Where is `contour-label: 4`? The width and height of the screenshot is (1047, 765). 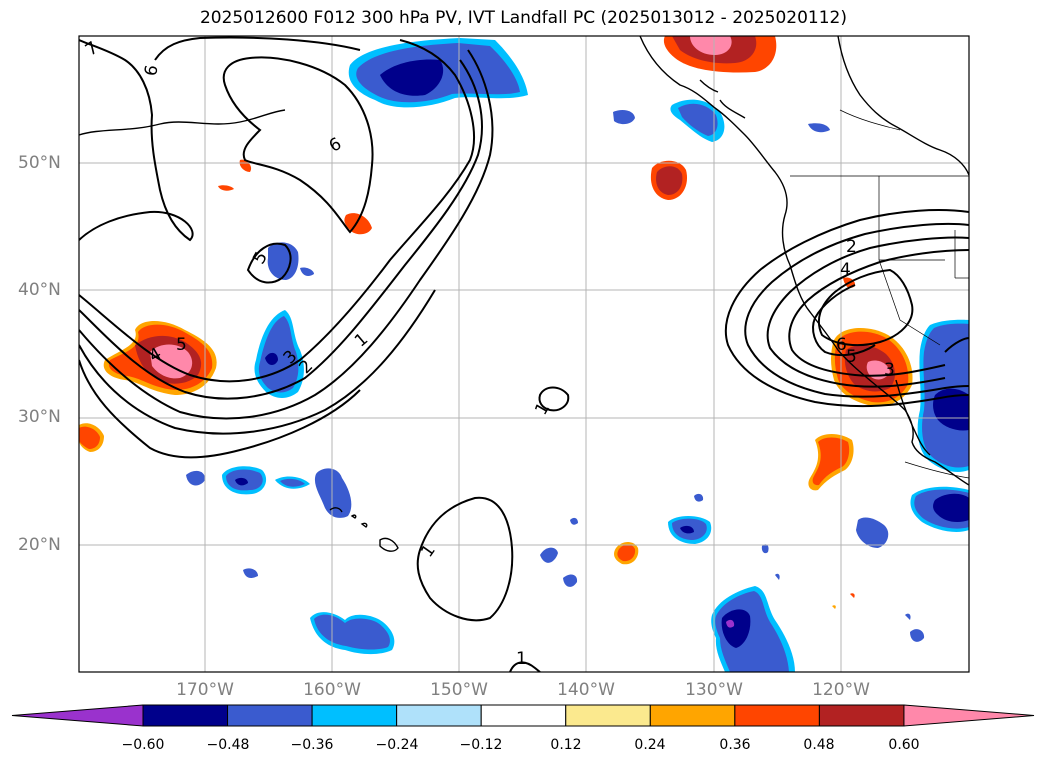
contour-label: 4 is located at coordinates (845, 270).